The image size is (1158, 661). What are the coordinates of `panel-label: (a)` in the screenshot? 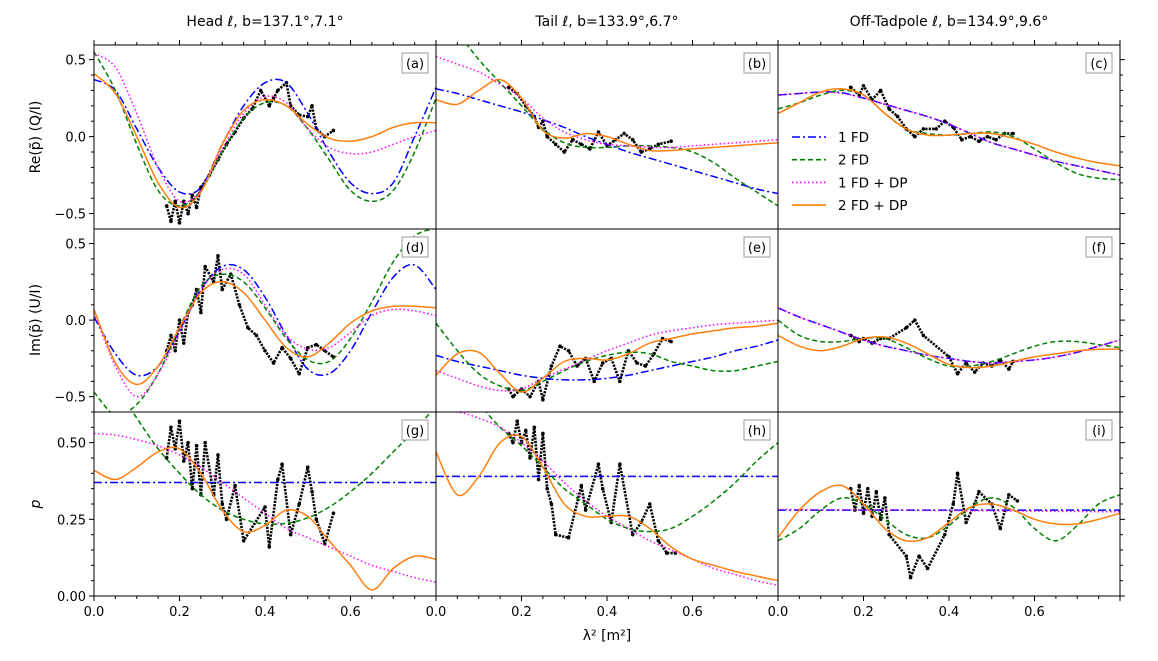 It's located at (415, 64).